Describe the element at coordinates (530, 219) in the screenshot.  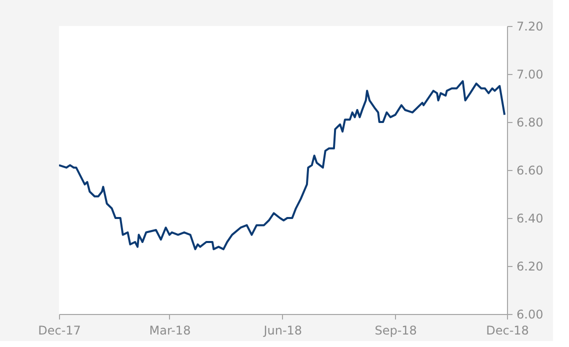
I see `y-tick-label: 6.40` at that location.